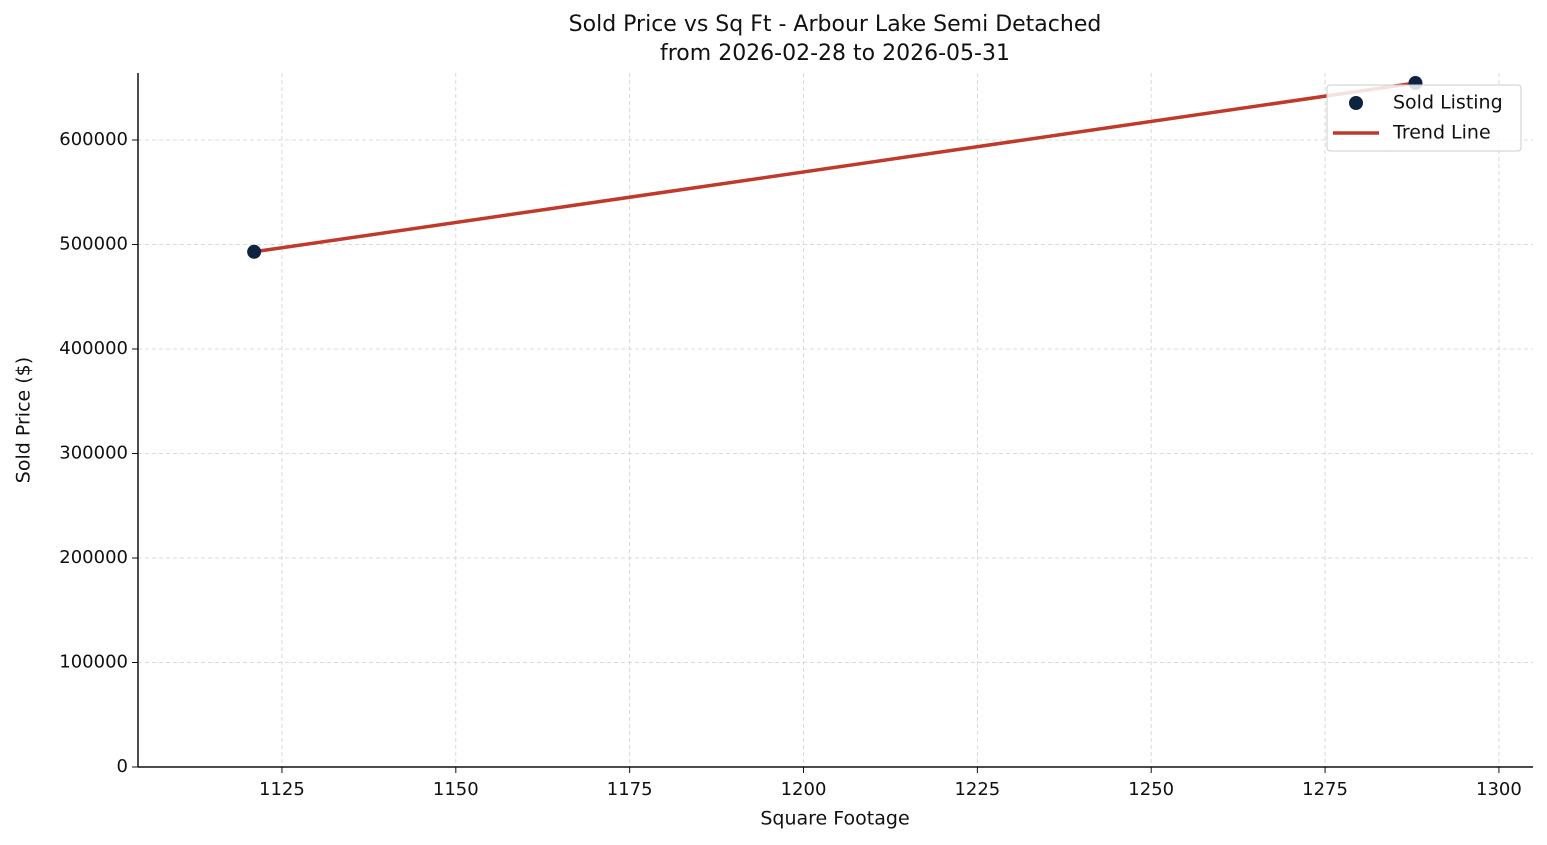 This screenshot has height=845, width=1547. I want to click on y-tick-label: 200000, so click(93, 557).